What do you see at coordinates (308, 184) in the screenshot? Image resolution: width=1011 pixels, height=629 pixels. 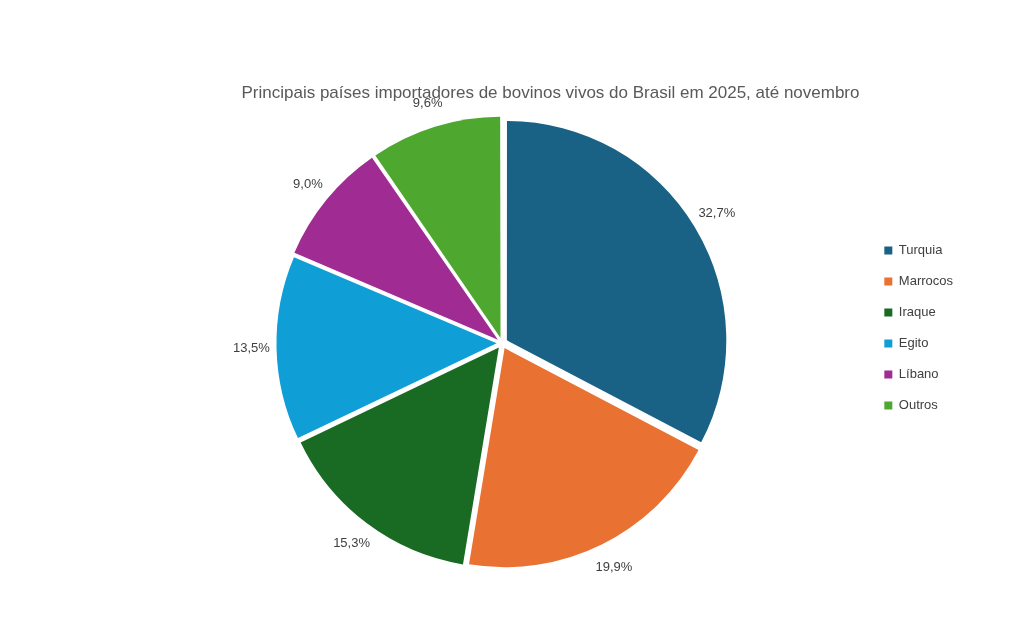 I see `data-label: 9,0%` at bounding box center [308, 184].